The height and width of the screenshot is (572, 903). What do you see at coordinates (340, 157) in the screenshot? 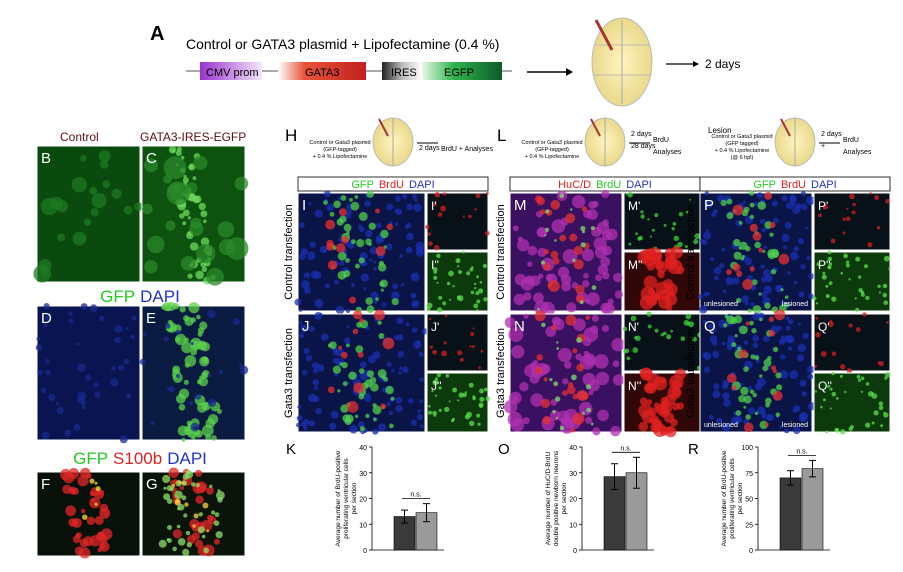
I see `schematic-label: + 0.4 % Lipofectamine` at bounding box center [340, 157].